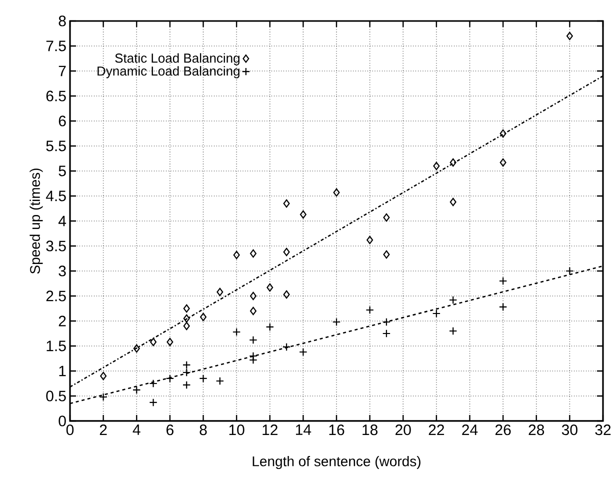 Image resolution: width=614 pixels, height=485 pixels. I want to click on x-tick-label: 2, so click(103, 429).